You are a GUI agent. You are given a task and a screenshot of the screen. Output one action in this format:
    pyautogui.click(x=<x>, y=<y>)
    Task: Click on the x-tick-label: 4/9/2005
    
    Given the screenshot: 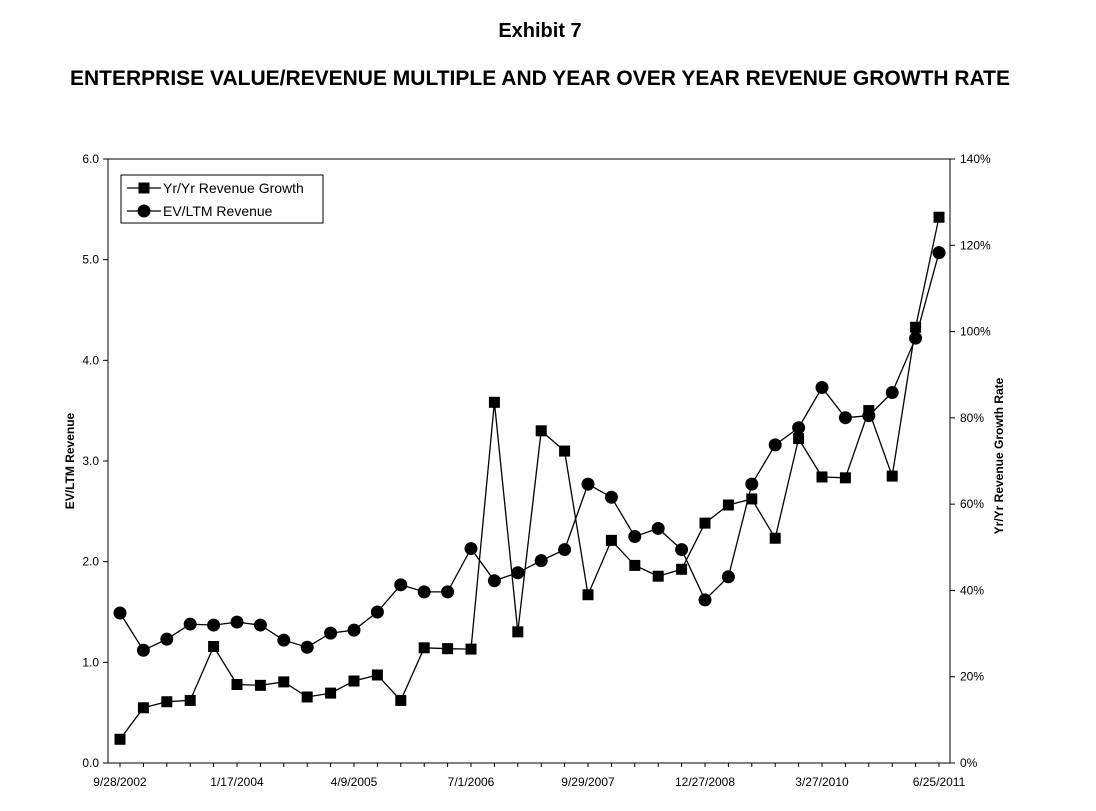 What is the action you would take?
    pyautogui.click(x=354, y=782)
    